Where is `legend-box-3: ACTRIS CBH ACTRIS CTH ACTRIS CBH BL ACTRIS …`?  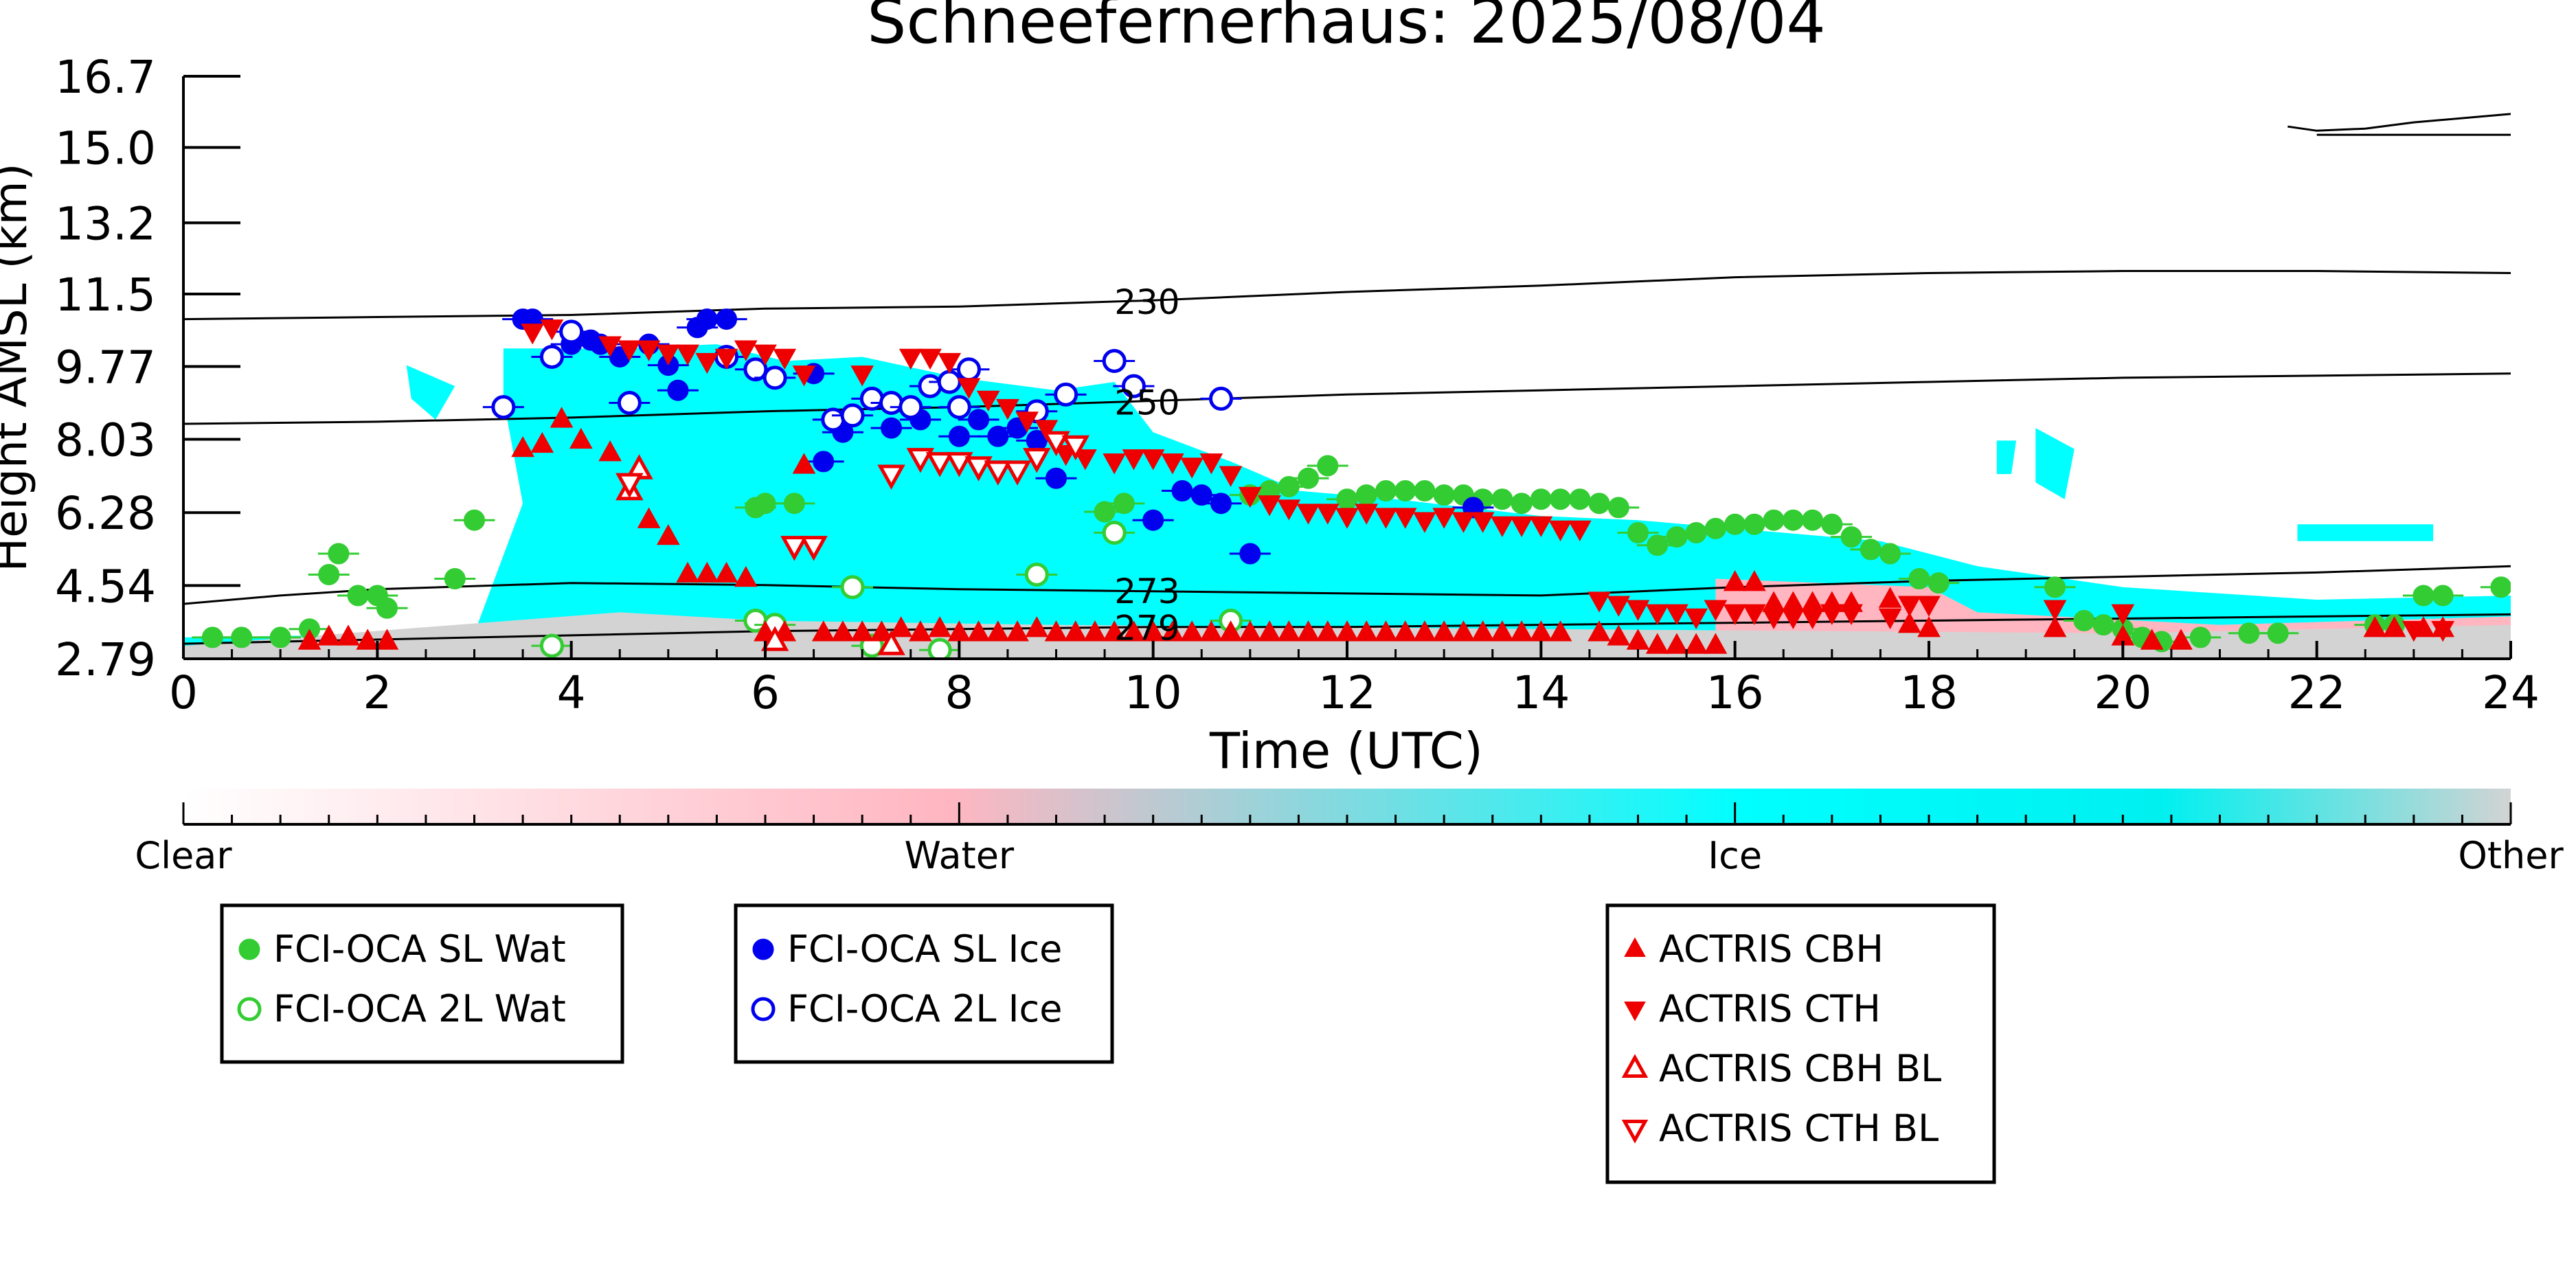
legend-box-3: ACTRIS CBH ACTRIS CTH ACTRIS CBH BL ACTRIS … is located at coordinates (1800, 1043).